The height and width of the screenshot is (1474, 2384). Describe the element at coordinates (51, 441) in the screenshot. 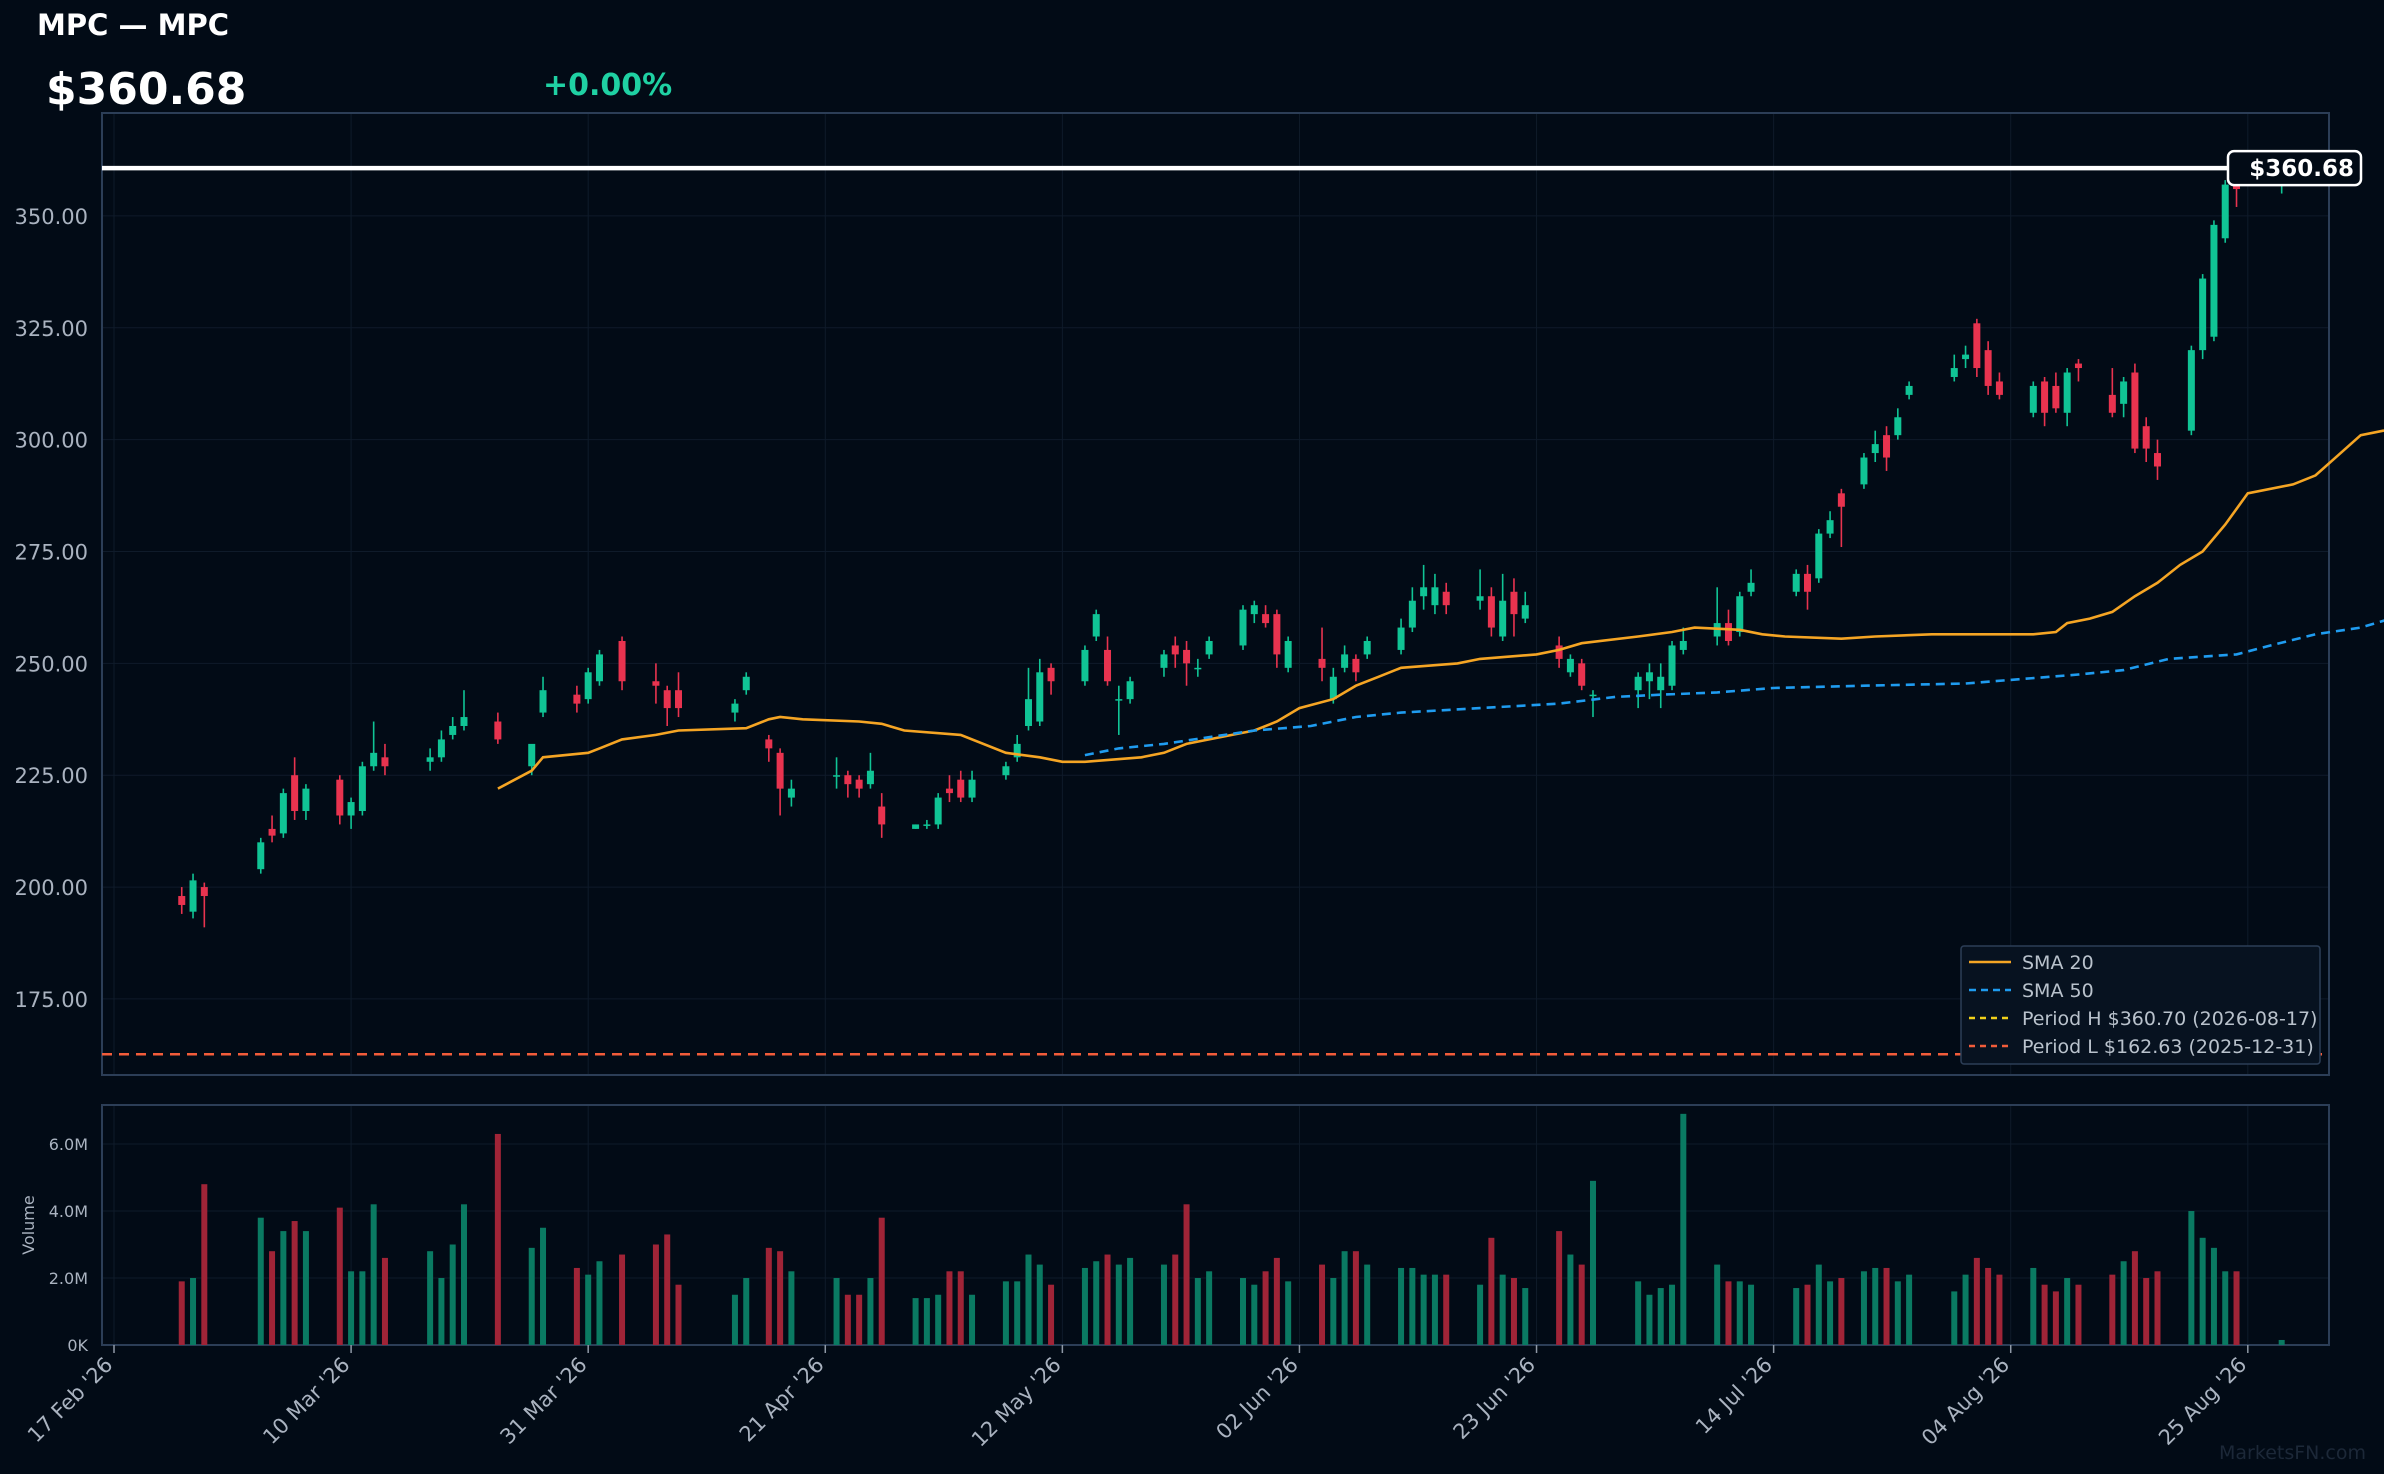

I see `y-tick-label: 300.00` at that location.